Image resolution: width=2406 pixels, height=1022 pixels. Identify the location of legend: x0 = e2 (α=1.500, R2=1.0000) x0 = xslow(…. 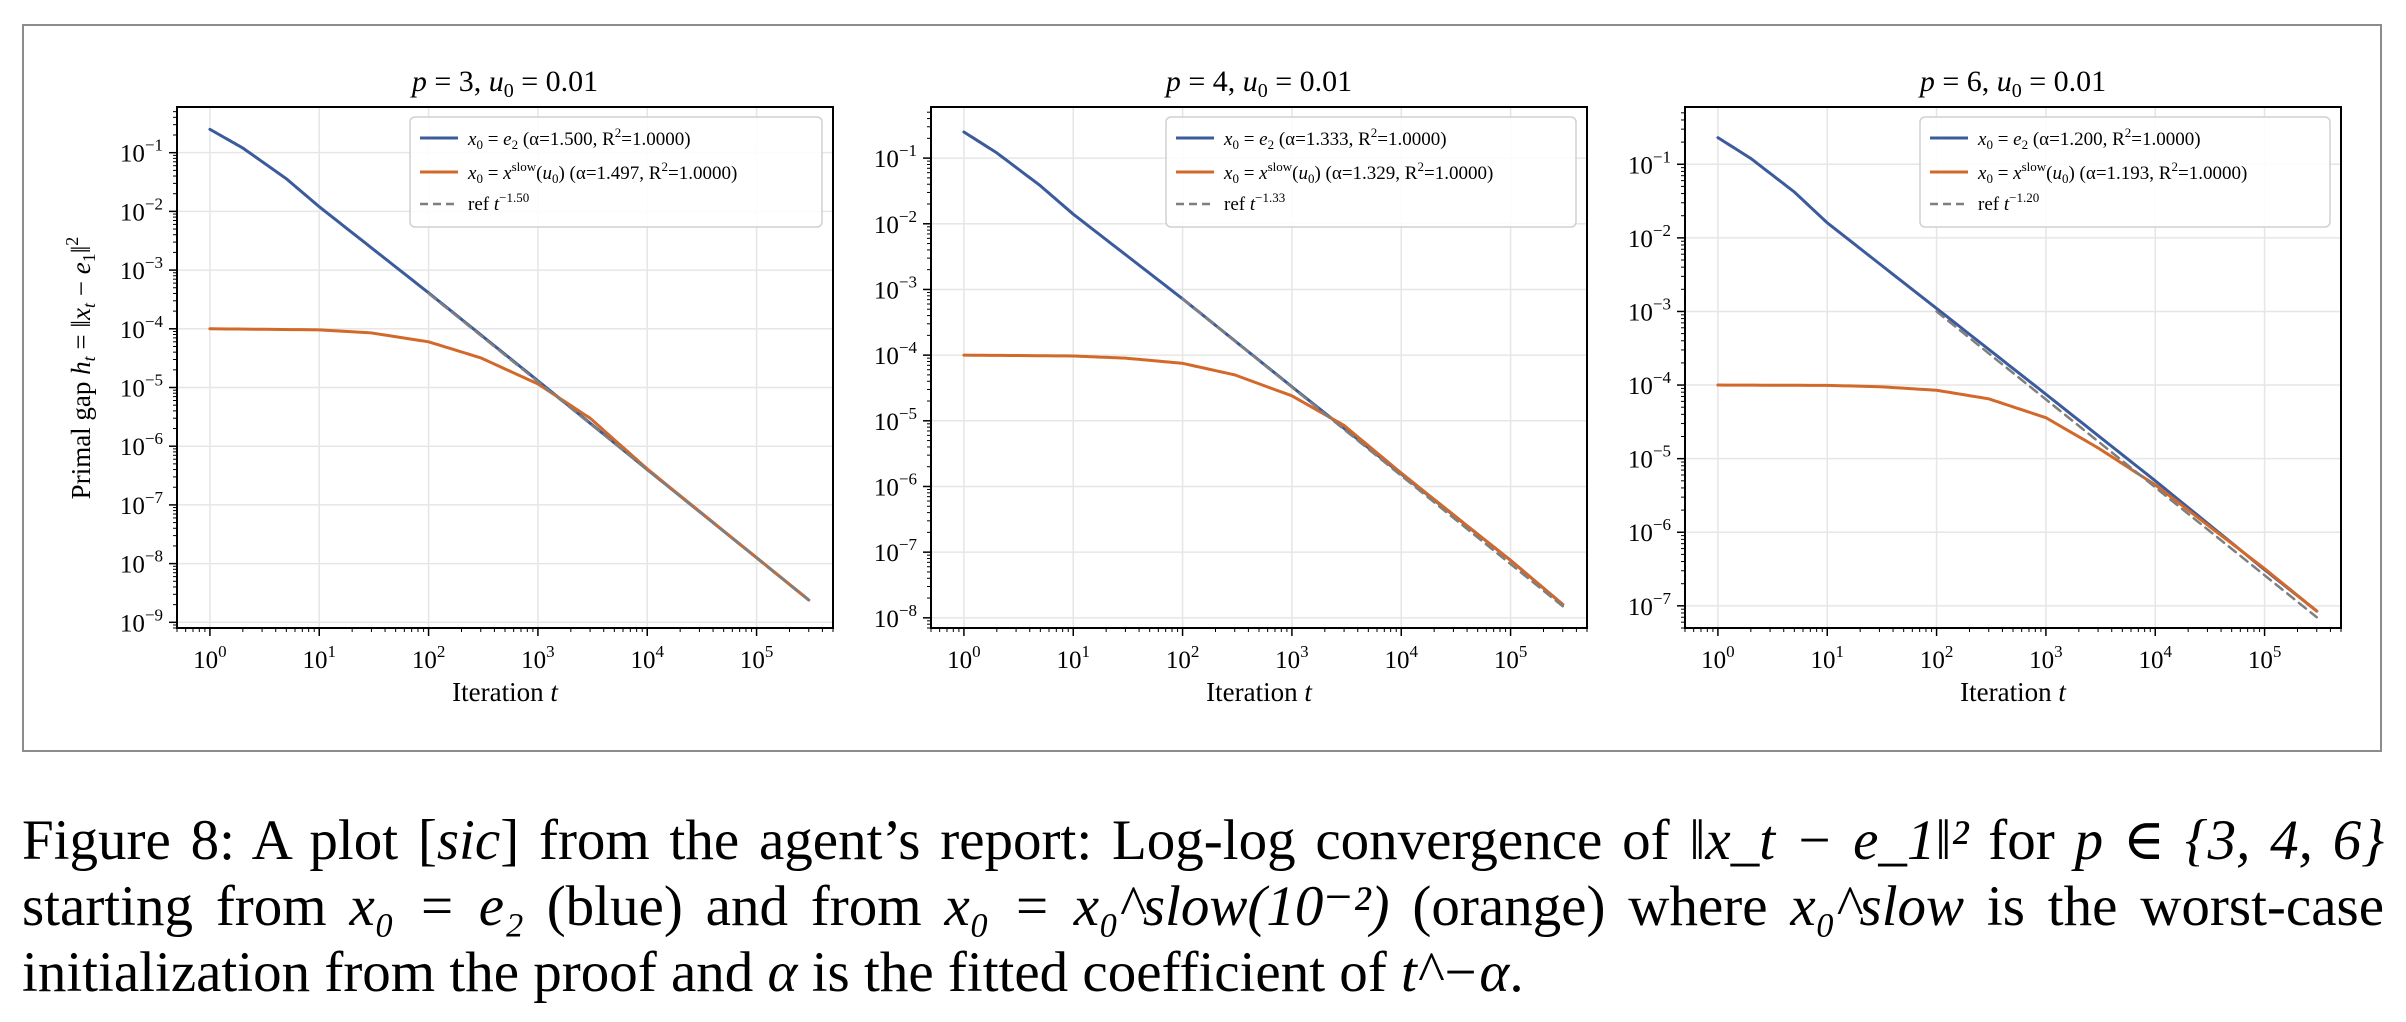
(616, 172).